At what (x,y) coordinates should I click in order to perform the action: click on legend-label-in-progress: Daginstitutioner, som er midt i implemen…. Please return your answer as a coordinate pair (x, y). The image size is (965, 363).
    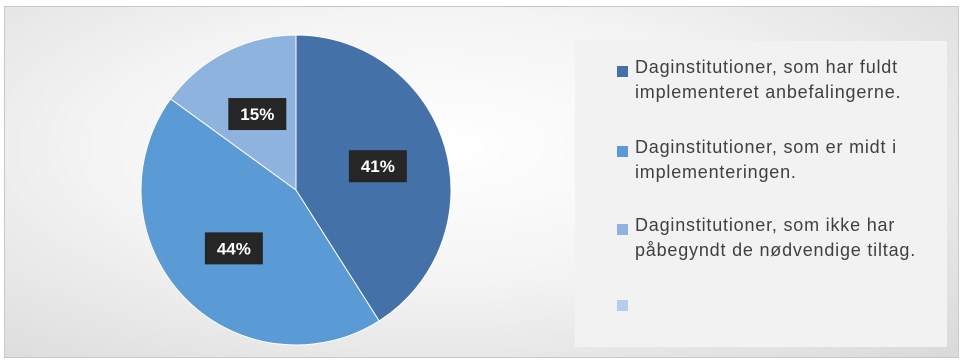
    Looking at the image, I should click on (766, 159).